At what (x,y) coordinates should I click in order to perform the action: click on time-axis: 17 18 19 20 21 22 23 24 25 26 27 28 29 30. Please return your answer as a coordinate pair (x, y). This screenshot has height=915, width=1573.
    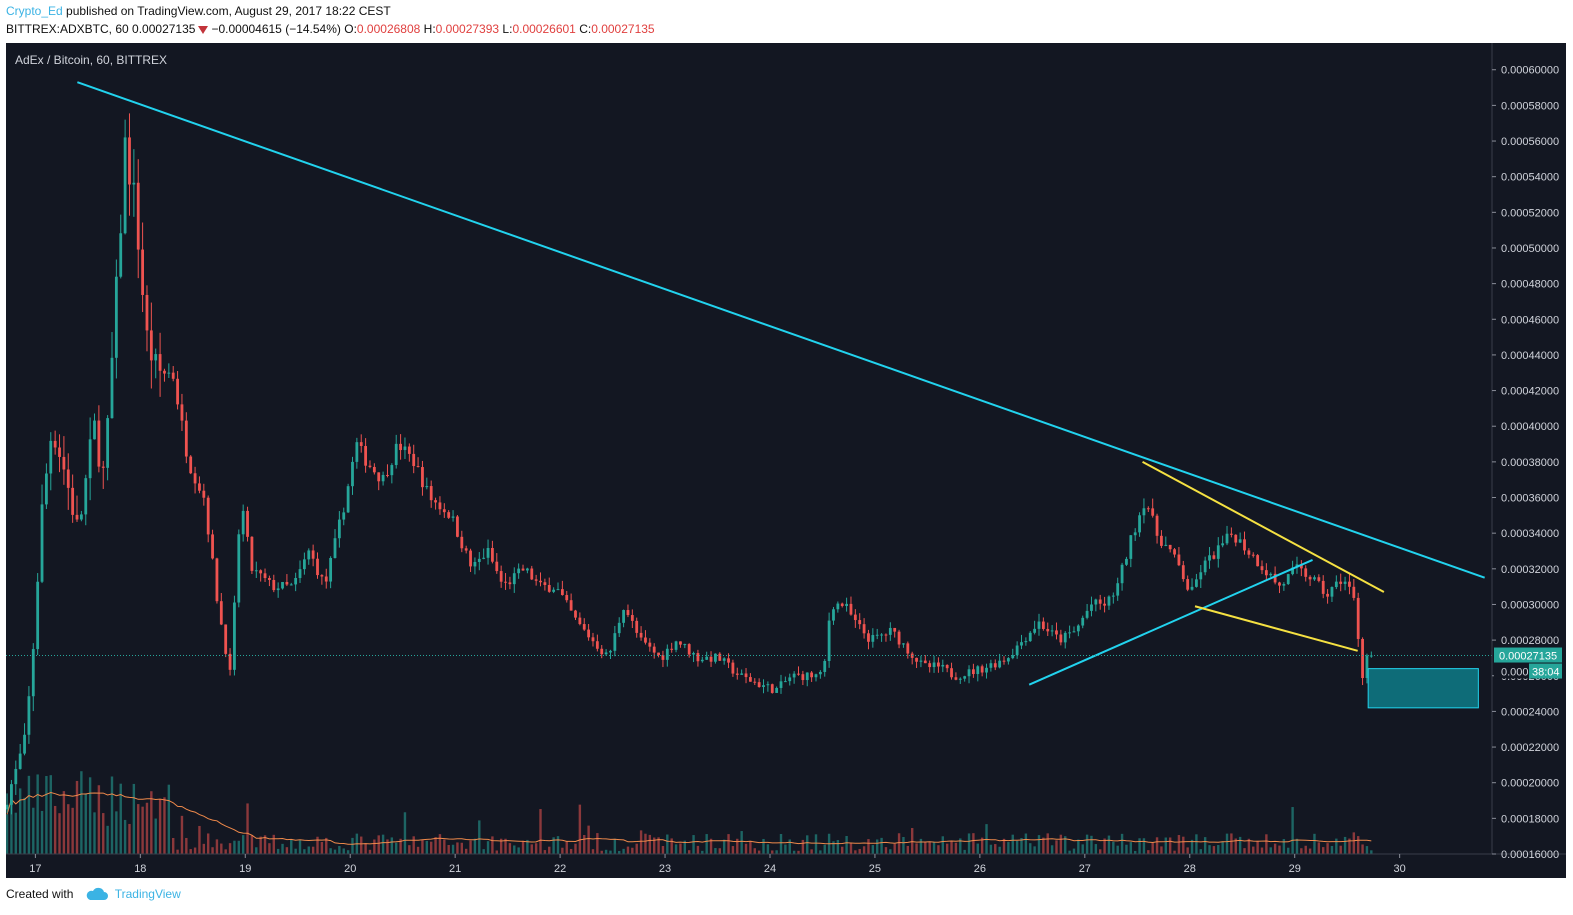
    Looking at the image, I should click on (717, 864).